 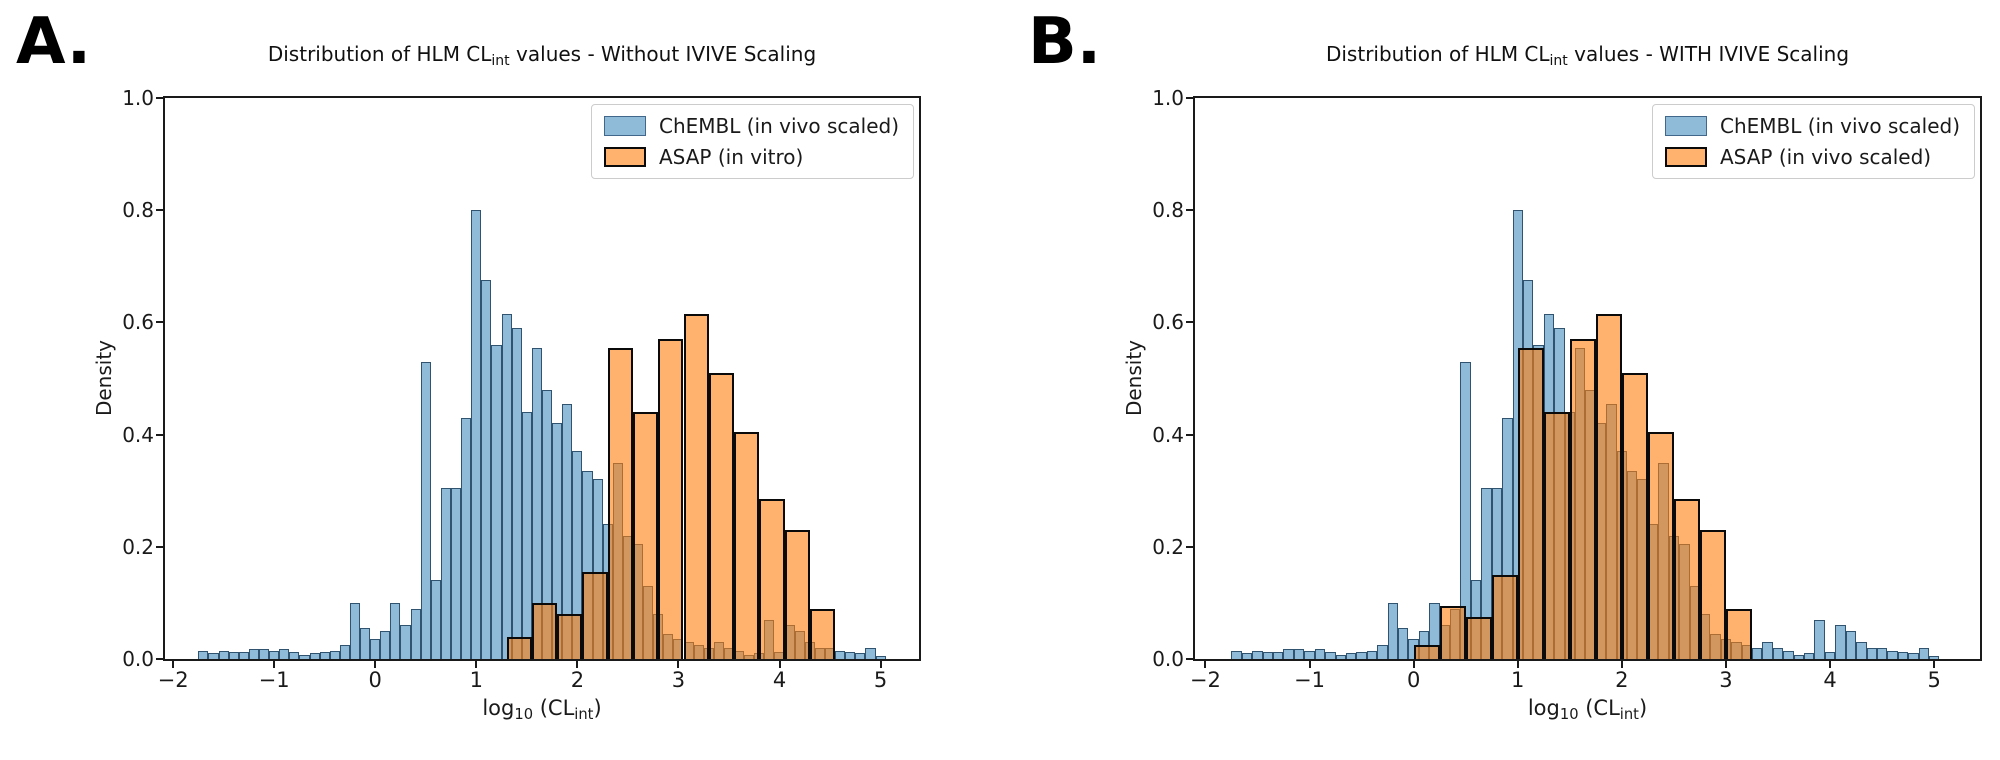 What do you see at coordinates (1569, 714) in the screenshot?
I see `subscript-text: 10` at bounding box center [1569, 714].